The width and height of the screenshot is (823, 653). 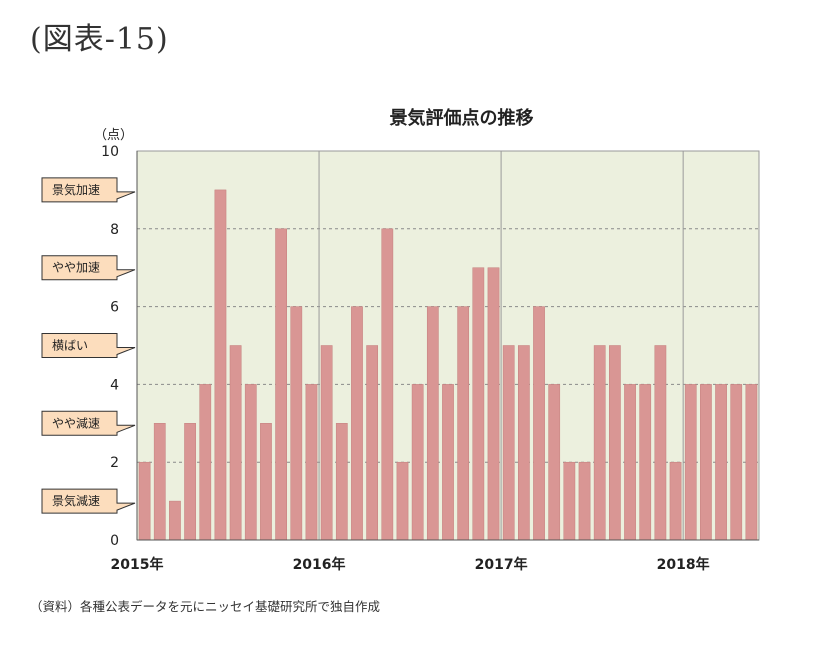 What do you see at coordinates (110, 152) in the screenshot?
I see `y-tick-label: 10` at bounding box center [110, 152].